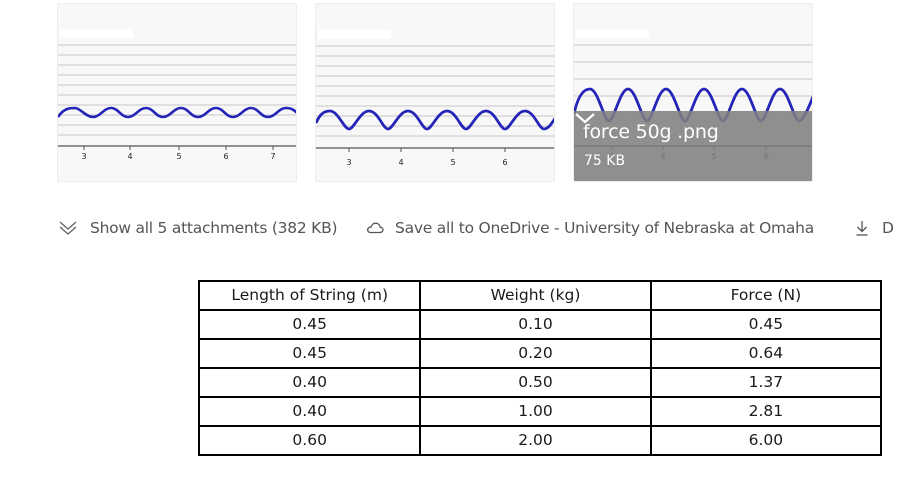 This screenshot has width=897, height=485. I want to click on table-row: 0.40 0.50 1.37, so click(540, 382).